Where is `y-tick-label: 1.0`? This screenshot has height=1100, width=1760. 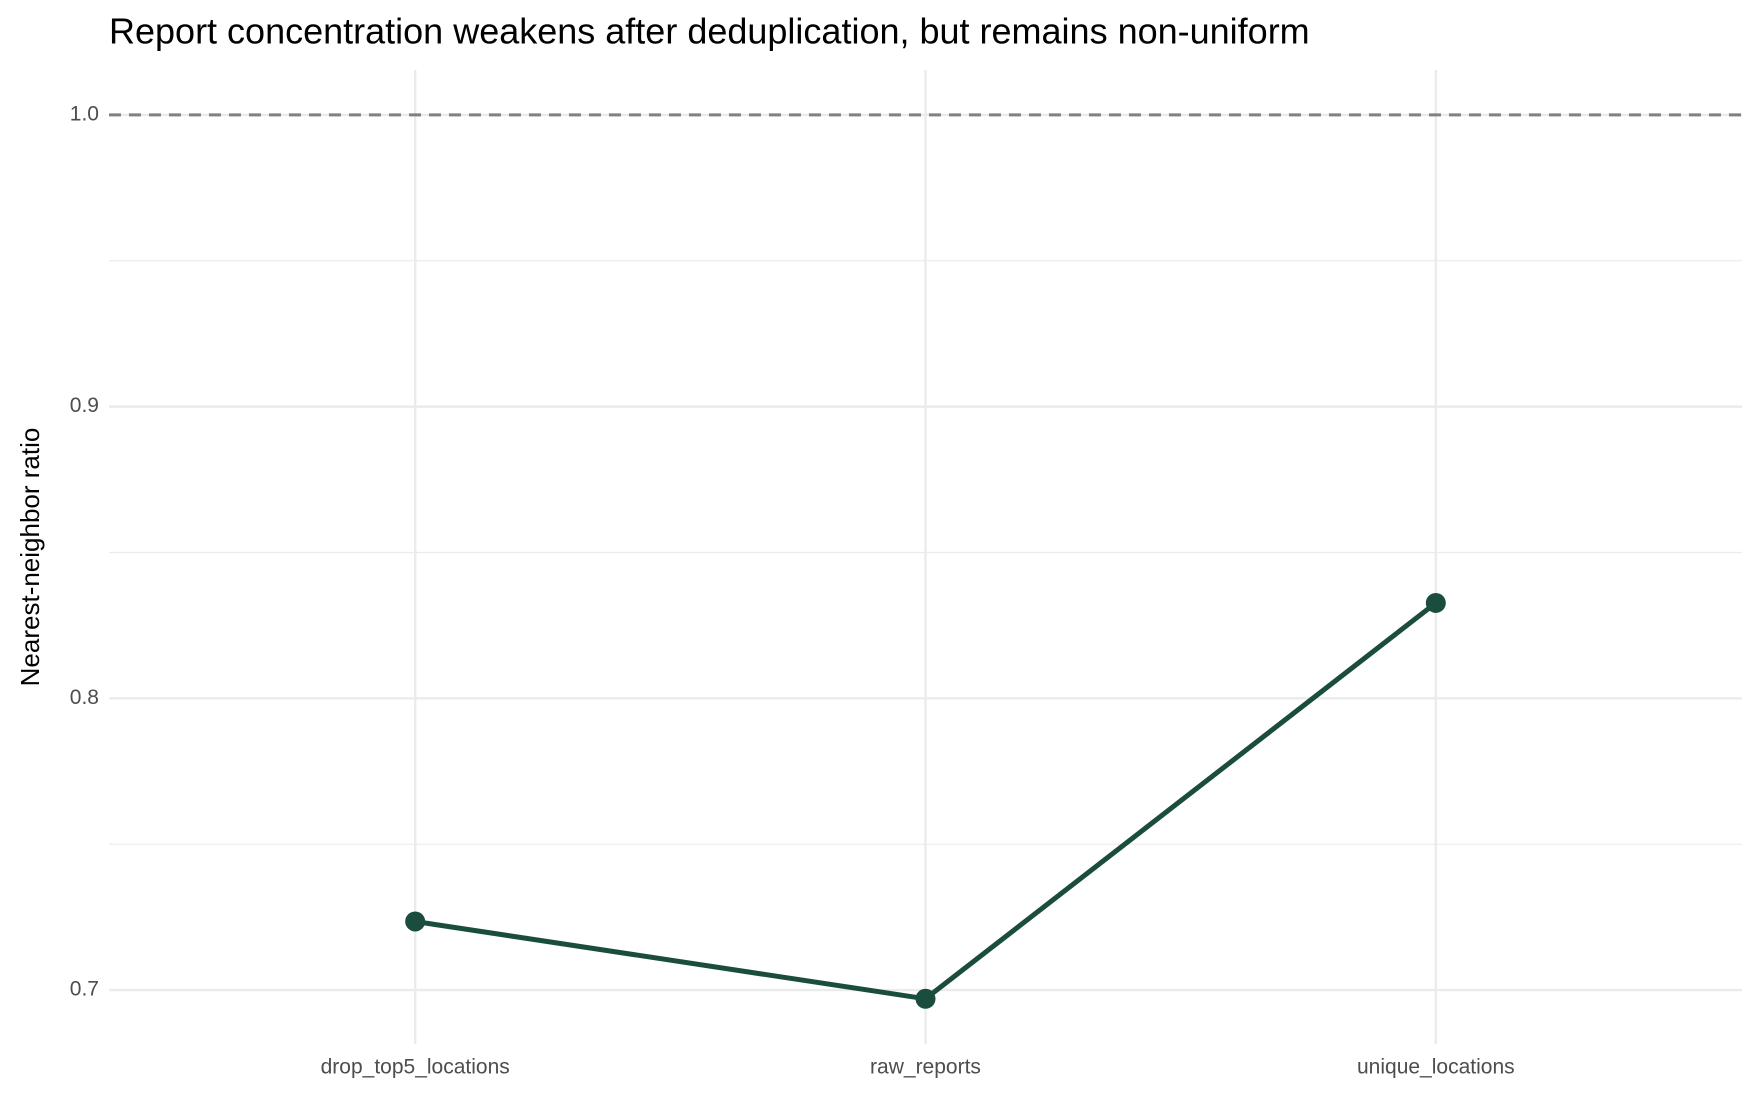 y-tick-label: 1.0 is located at coordinates (84, 113).